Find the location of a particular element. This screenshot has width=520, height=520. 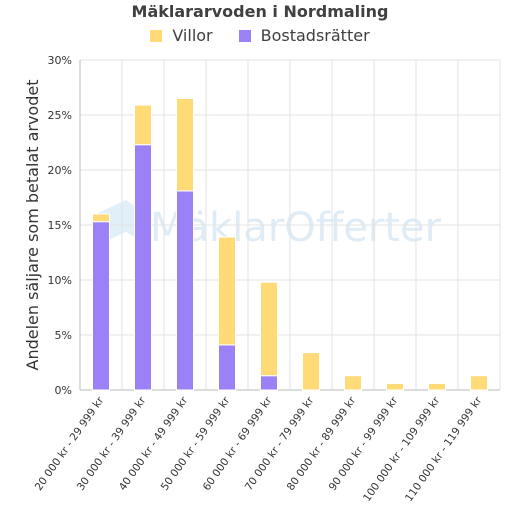

legend-label-bostadsratter: Bostadsrätter is located at coordinates (315, 35).